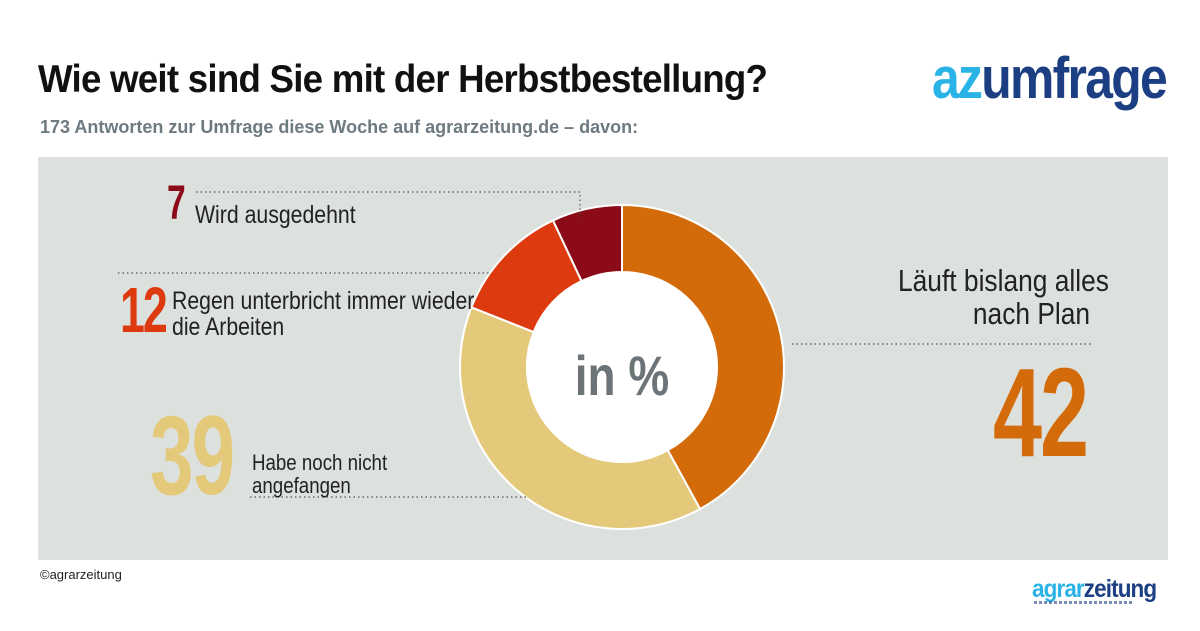  I want to click on value-label-12: 12, so click(144, 310).